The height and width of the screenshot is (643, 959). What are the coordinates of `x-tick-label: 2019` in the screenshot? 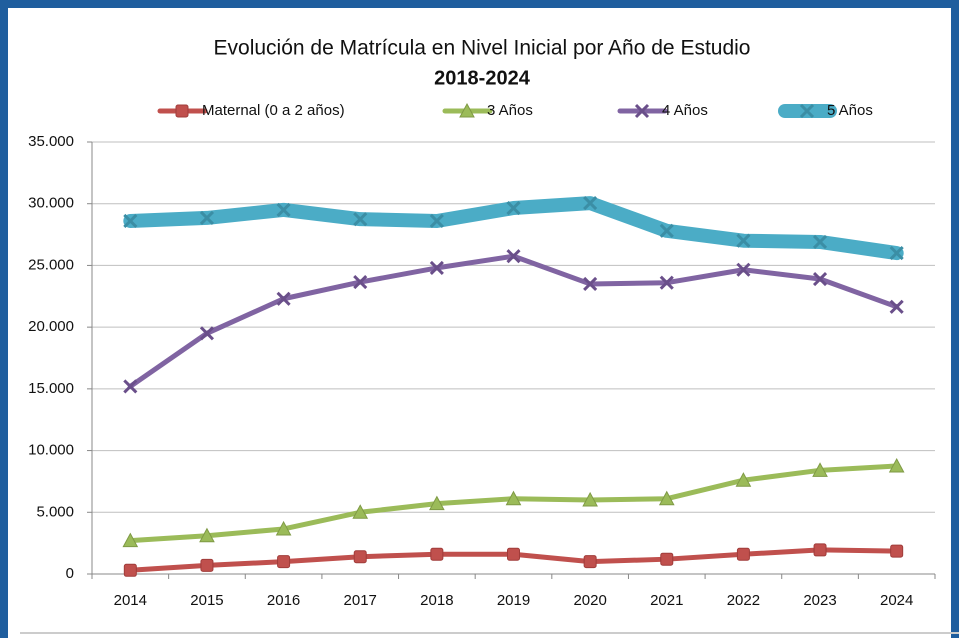 It's located at (513, 600).